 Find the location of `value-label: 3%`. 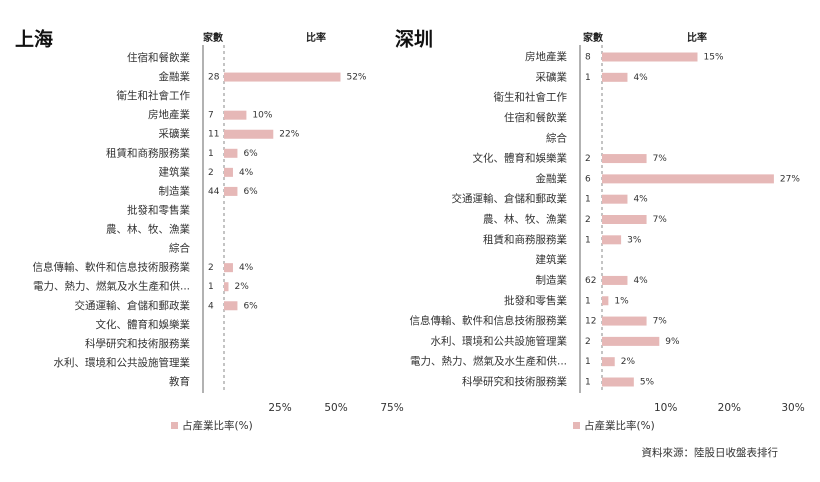

value-label: 3% is located at coordinates (634, 240).